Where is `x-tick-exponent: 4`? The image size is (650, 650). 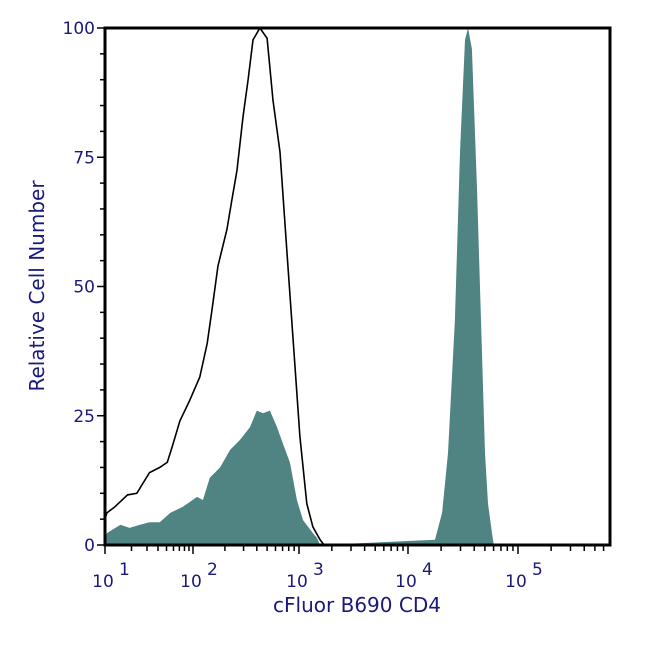
x-tick-exponent: 4 is located at coordinates (427, 570).